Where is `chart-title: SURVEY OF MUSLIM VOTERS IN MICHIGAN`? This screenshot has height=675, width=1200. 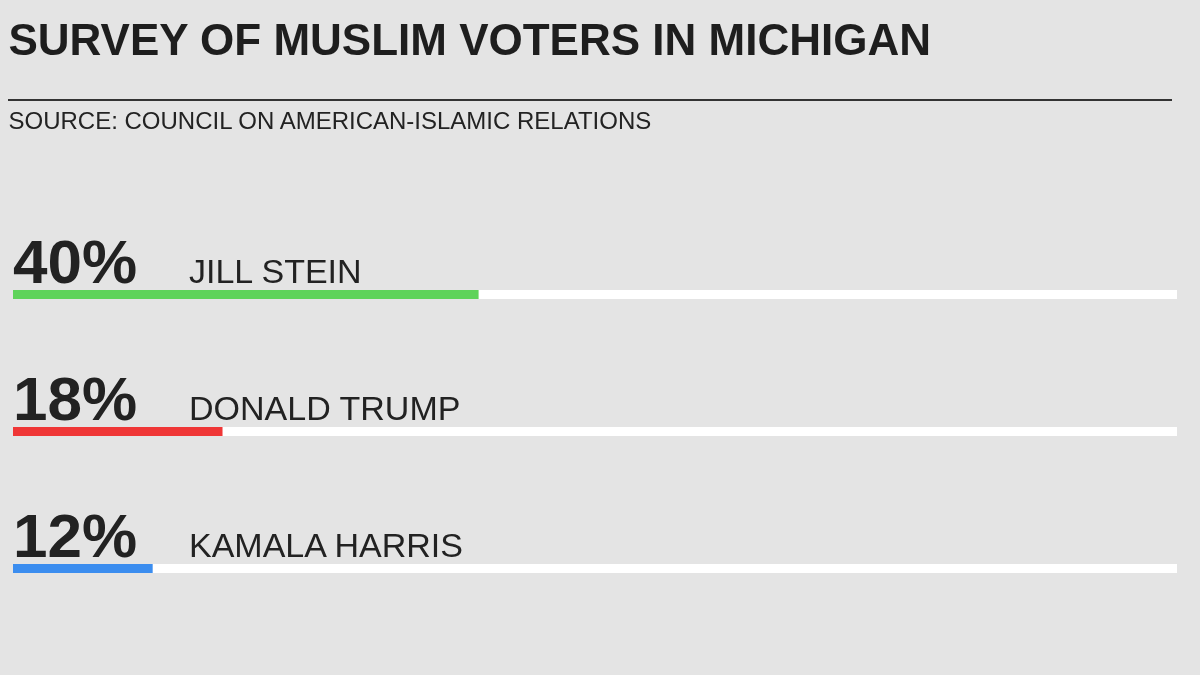 chart-title: SURVEY OF MUSLIM VOTERS IN MICHIGAN is located at coordinates (469, 39).